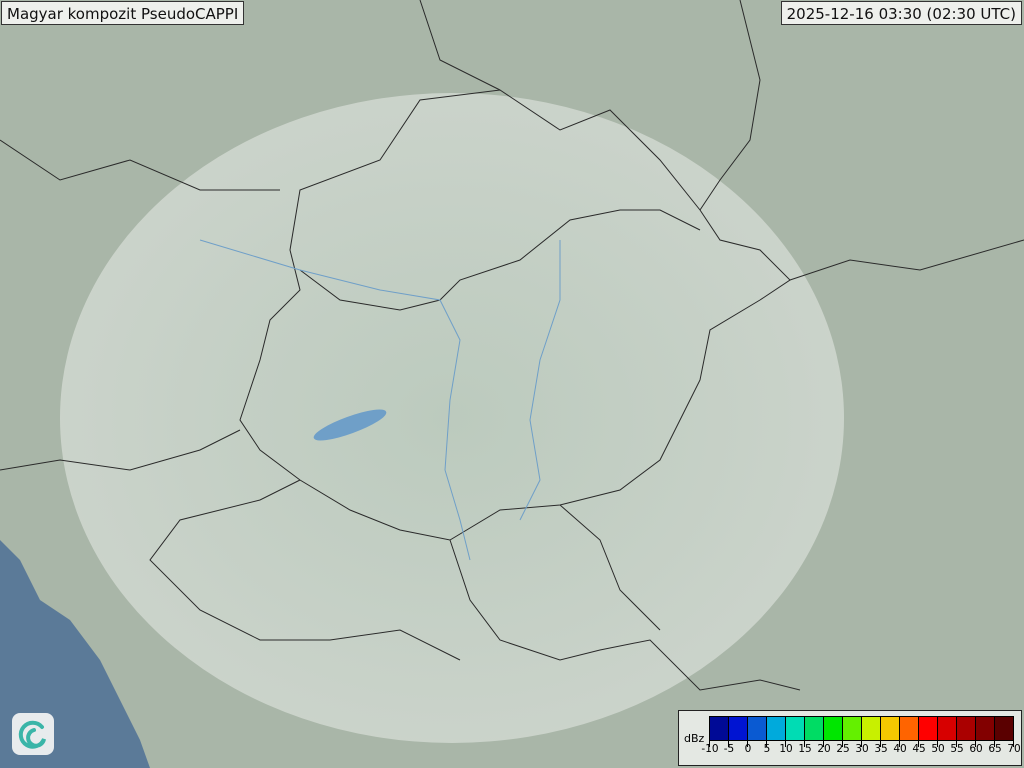  I want to click on legend-tick-label: 15, so click(805, 749).